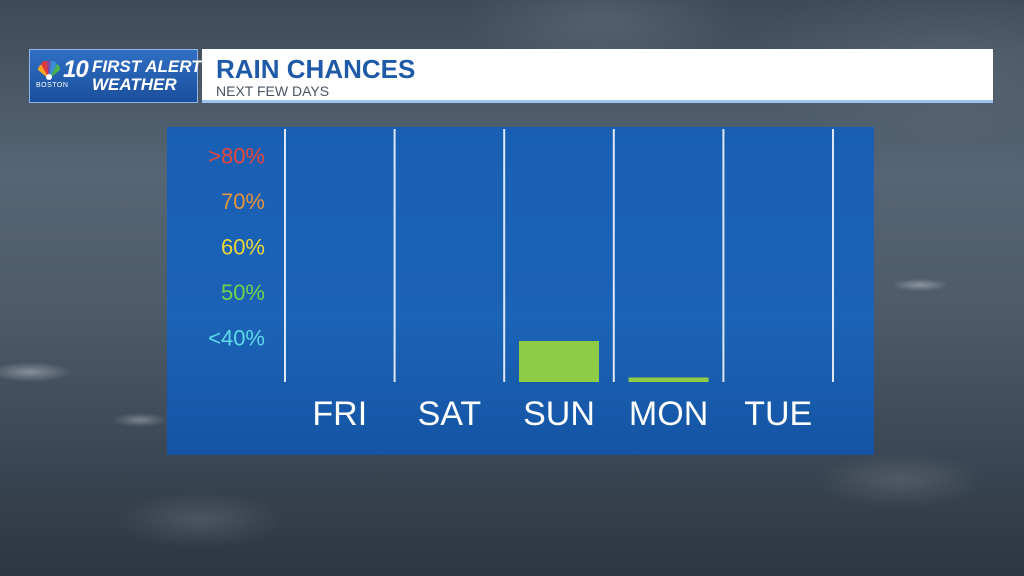  What do you see at coordinates (778, 414) in the screenshot?
I see `category-label: TUE` at bounding box center [778, 414].